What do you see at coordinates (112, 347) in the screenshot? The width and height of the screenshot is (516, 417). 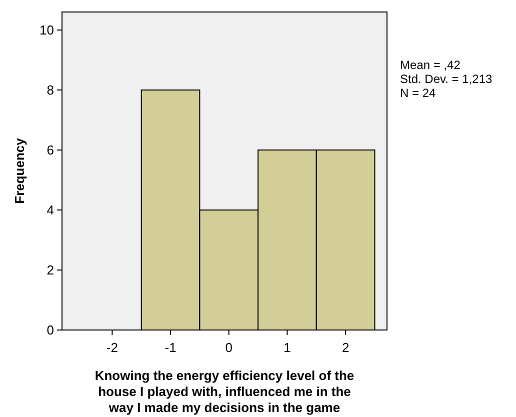 I see `x-tick-label: -2` at bounding box center [112, 347].